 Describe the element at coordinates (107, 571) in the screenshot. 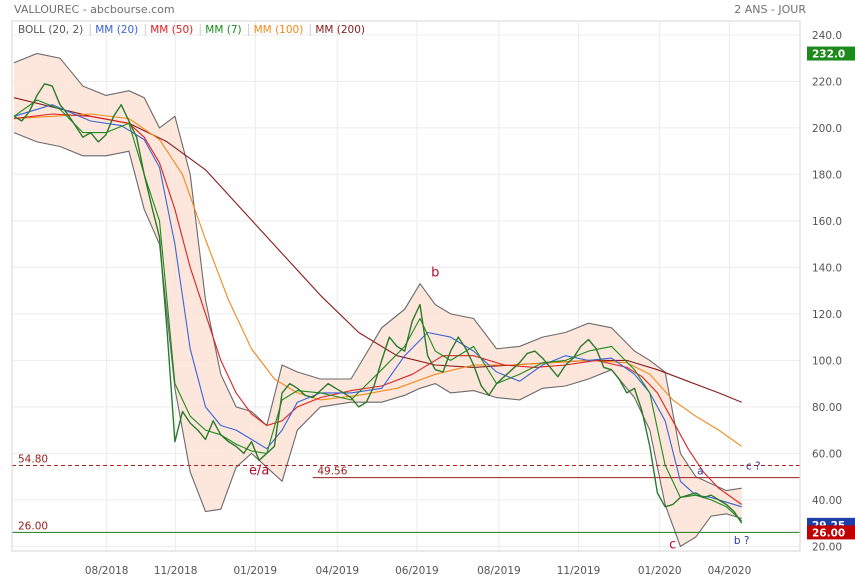

I see `x-tick-label: 08/2018` at that location.